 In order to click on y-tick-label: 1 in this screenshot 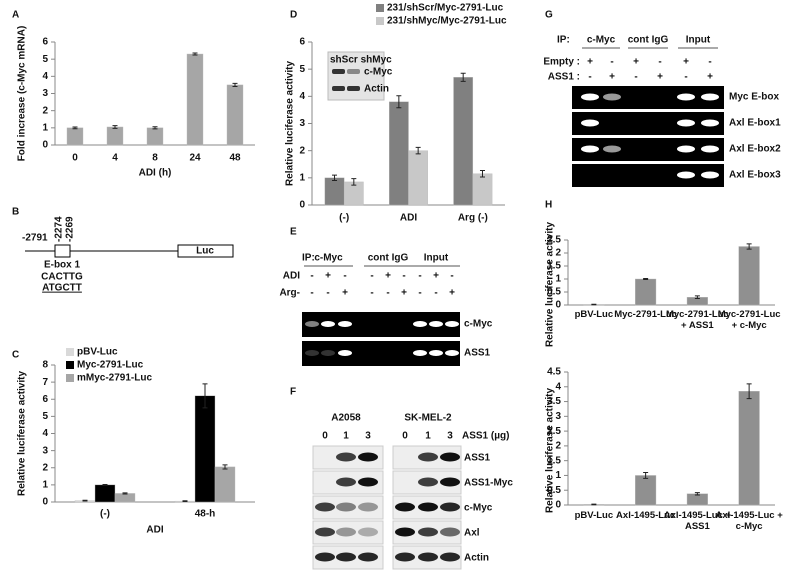, I will do `click(302, 177)`.